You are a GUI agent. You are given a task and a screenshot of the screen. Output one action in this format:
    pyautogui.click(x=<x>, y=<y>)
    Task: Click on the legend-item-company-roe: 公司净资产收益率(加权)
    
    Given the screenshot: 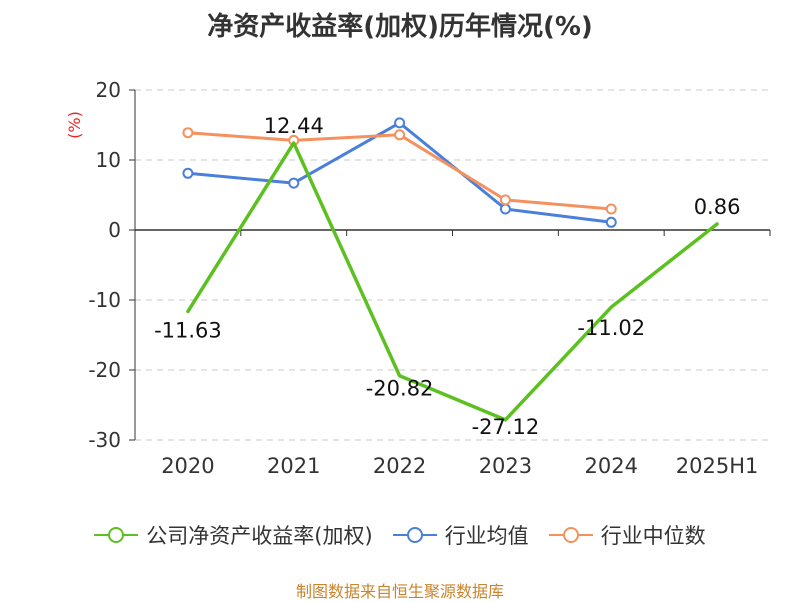 What is the action you would take?
    pyautogui.click(x=233, y=535)
    